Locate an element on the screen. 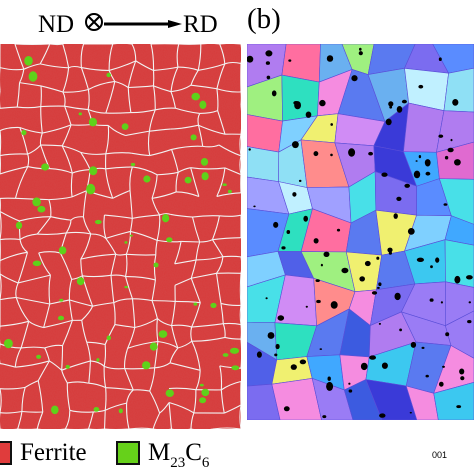 The image size is (474, 474). ferrite-label: Ferrite is located at coordinates (53, 452).